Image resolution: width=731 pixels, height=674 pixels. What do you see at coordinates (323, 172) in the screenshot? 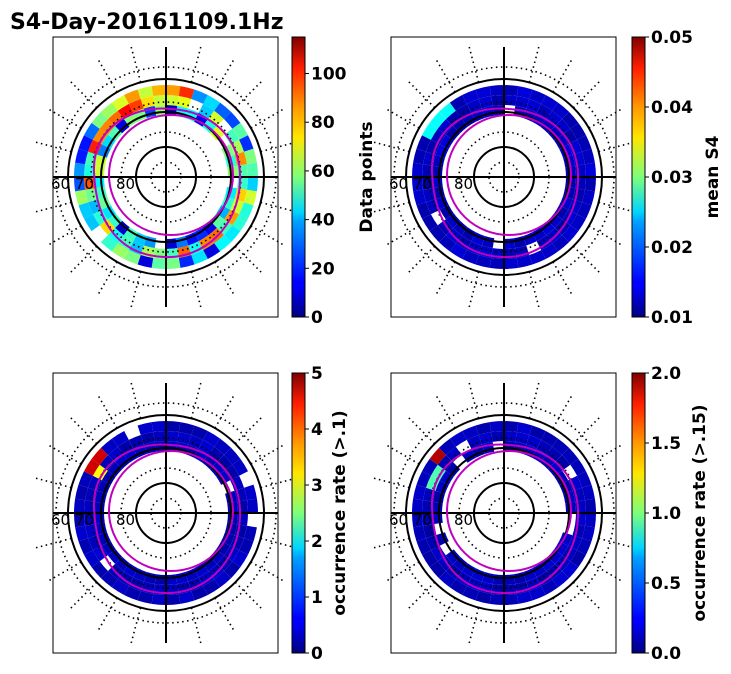
I see `colorbar-tick-label: 60` at bounding box center [323, 172].